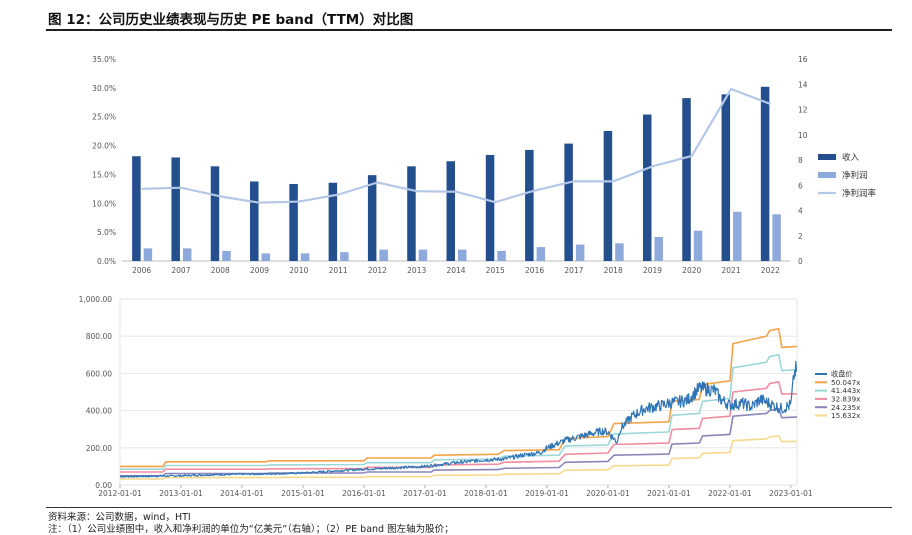  Describe the element at coordinates (855, 175) in the screenshot. I see `legend-net-profit-label: 净利润` at that location.